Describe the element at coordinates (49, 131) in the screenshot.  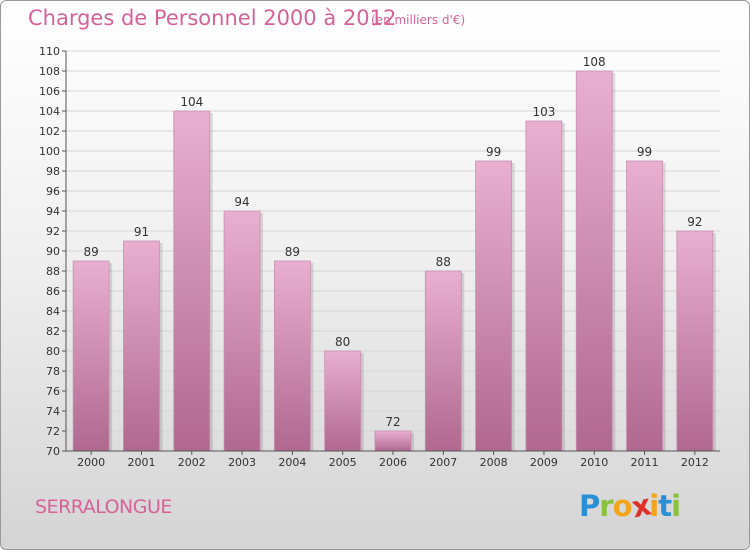
I see `y-tick-label: 102` at that location.